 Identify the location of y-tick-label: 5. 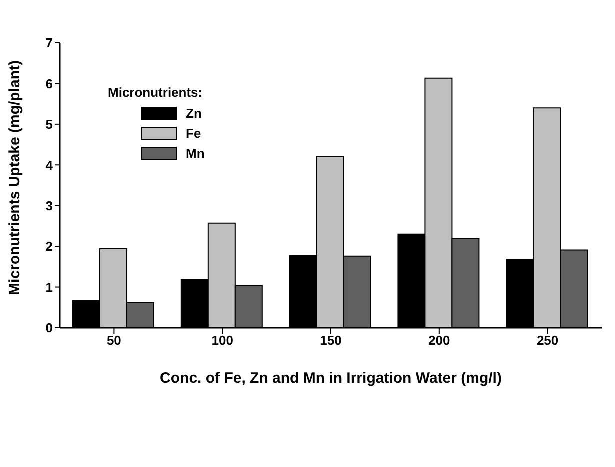
(49, 124).